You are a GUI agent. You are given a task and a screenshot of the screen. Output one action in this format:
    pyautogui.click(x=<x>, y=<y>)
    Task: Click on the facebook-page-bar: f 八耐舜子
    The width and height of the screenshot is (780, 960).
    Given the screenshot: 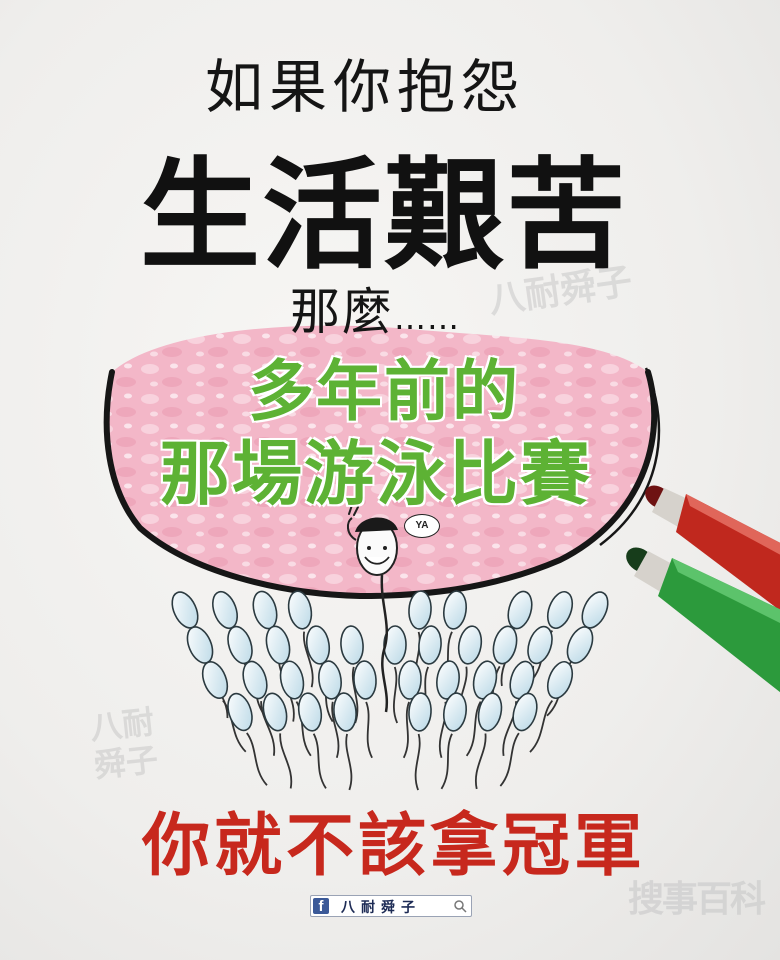 What is the action you would take?
    pyautogui.click(x=391, y=906)
    